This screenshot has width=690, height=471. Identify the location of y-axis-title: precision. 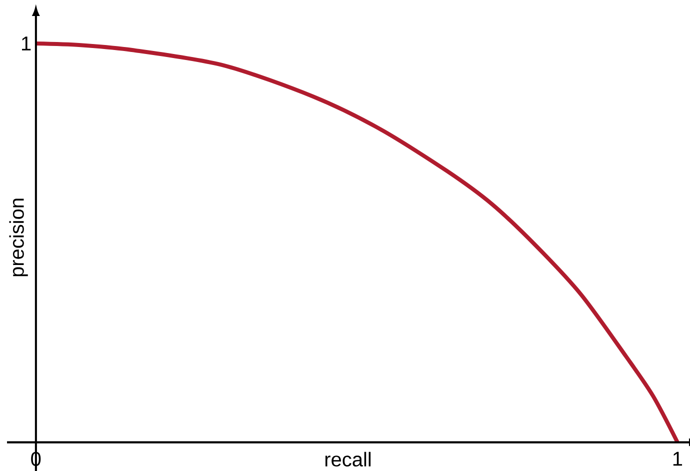
(18, 237).